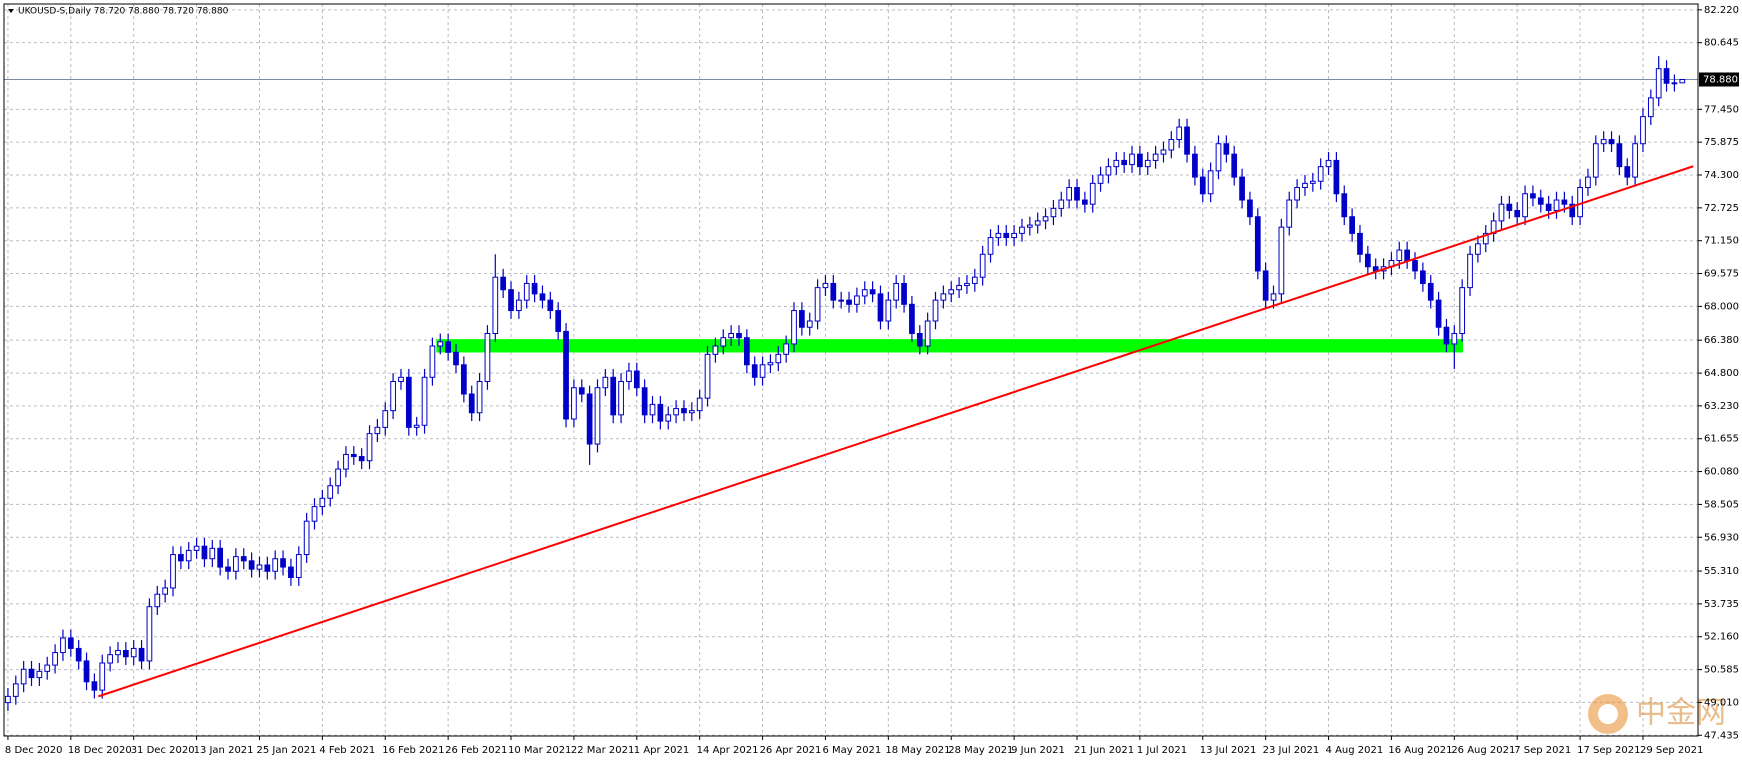  What do you see at coordinates (1721, 10) in the screenshot?
I see `y-tick-label: 82.220` at bounding box center [1721, 10].